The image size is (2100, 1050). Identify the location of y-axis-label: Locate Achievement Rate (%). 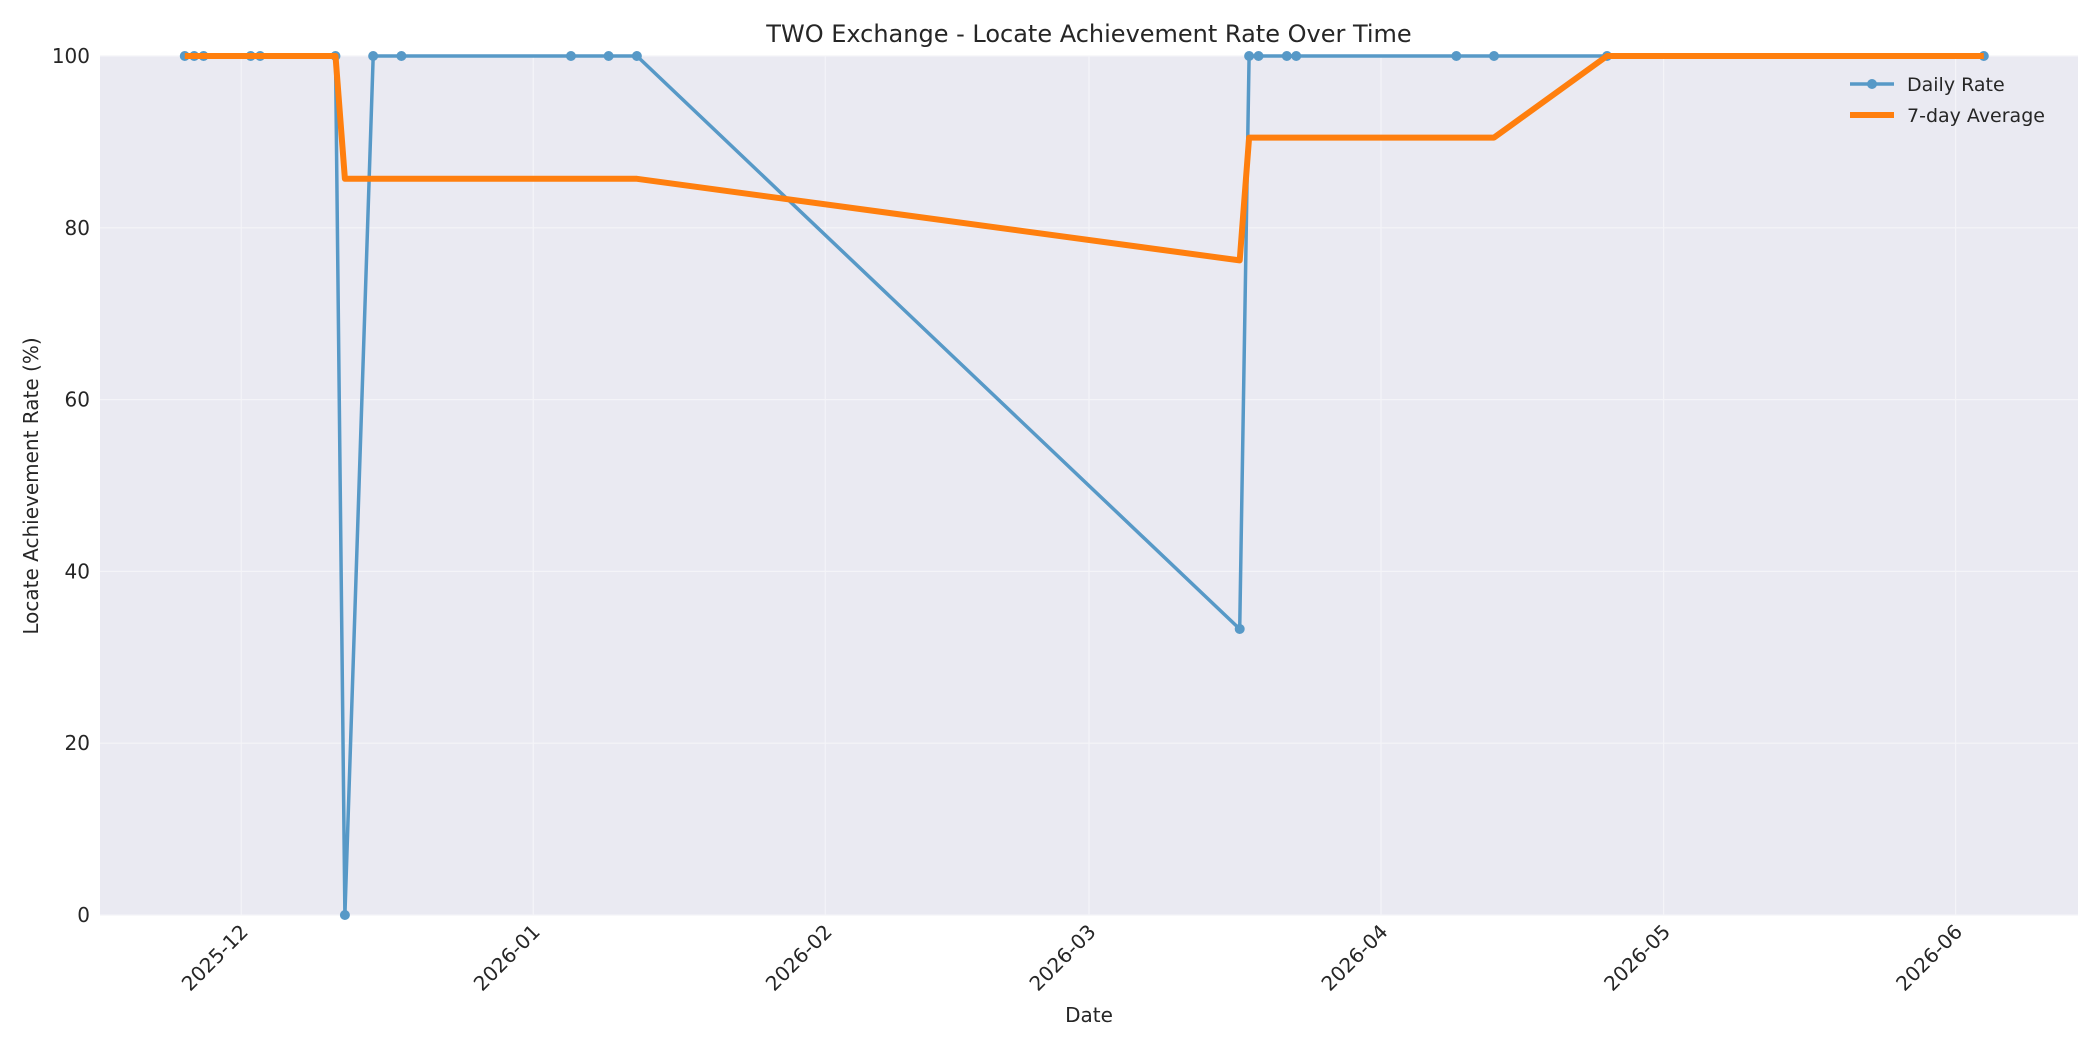
(31, 485).